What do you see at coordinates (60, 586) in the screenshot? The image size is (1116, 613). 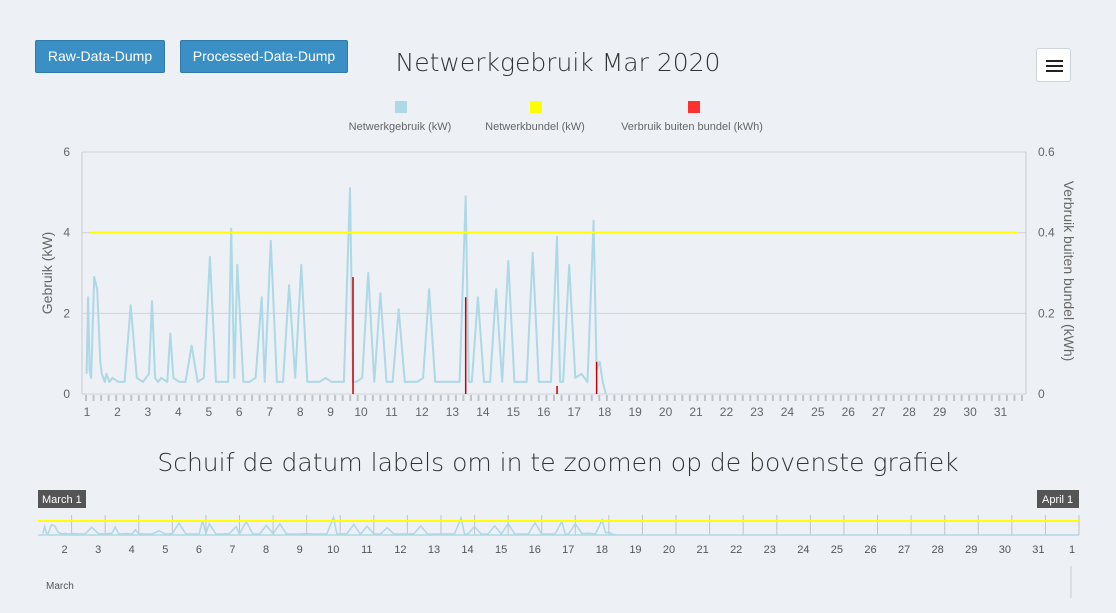 I see `month-label: March` at bounding box center [60, 586].